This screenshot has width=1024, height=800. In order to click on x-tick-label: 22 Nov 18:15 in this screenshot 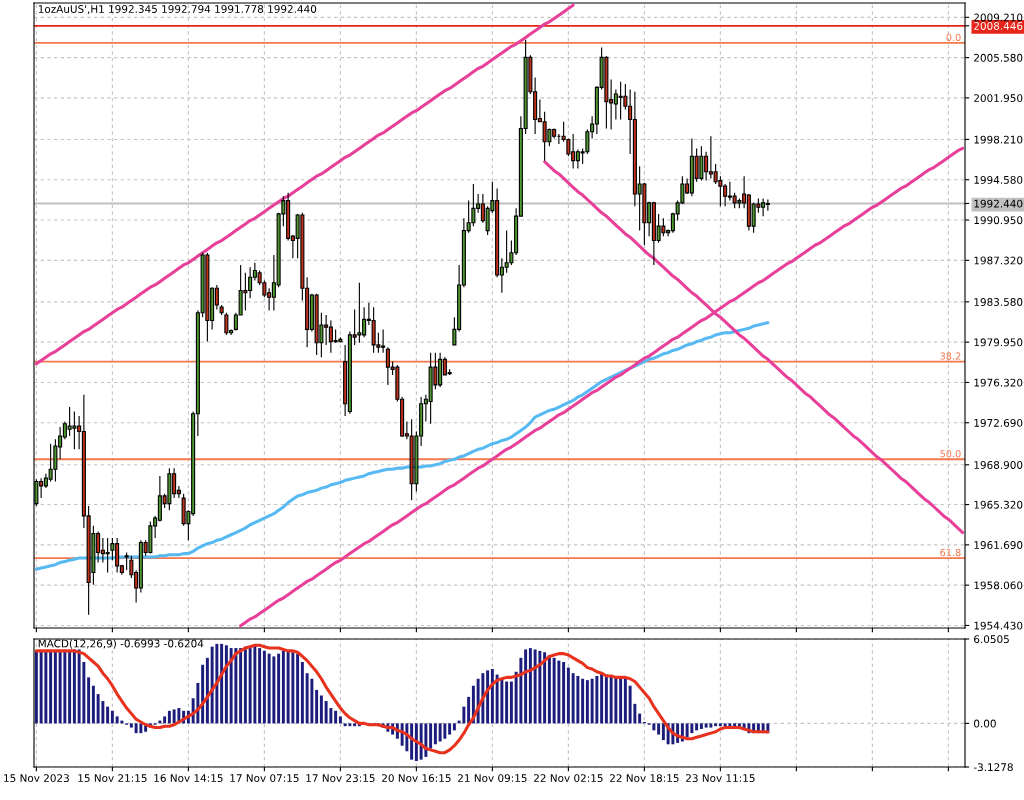, I will do `click(644, 778)`.